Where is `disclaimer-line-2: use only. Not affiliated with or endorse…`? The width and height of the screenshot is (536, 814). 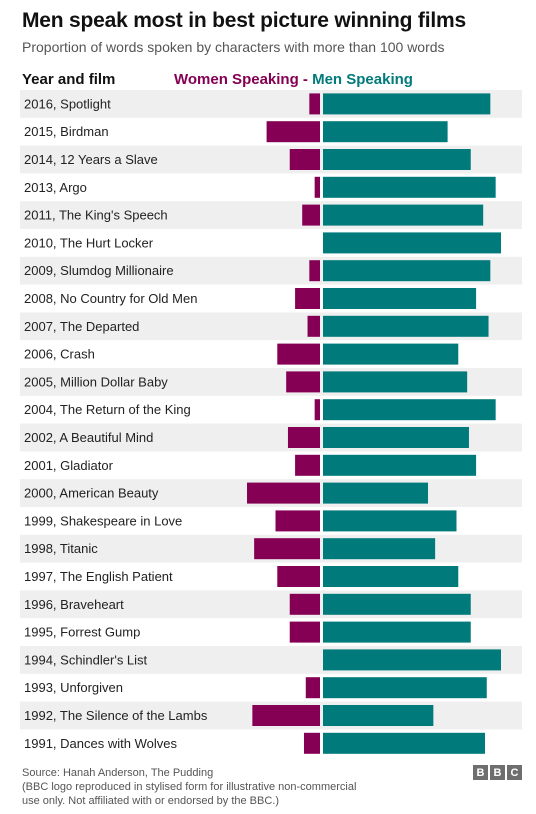
disclaimer-line-2: use only. Not affiliated with or endorse… is located at coordinates (151, 801).